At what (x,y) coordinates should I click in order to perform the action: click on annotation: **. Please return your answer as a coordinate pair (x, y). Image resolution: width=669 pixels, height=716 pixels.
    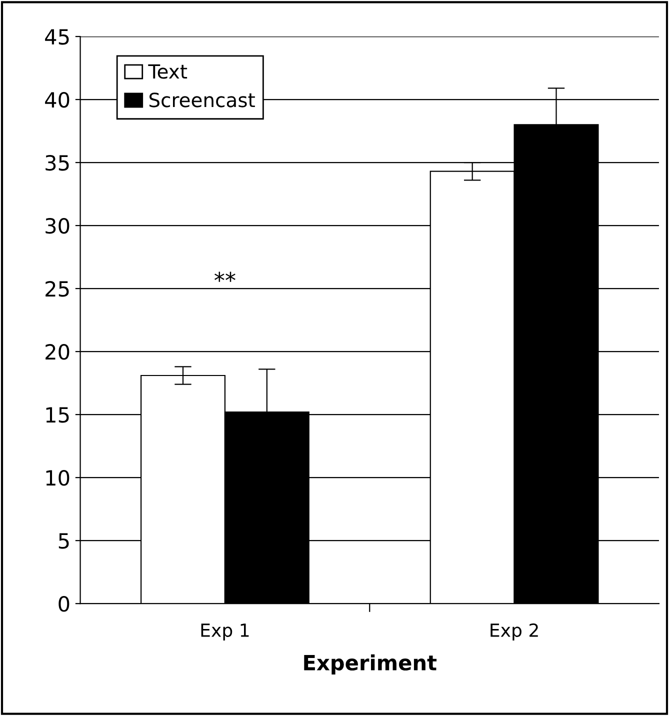
    Looking at the image, I should click on (225, 277).